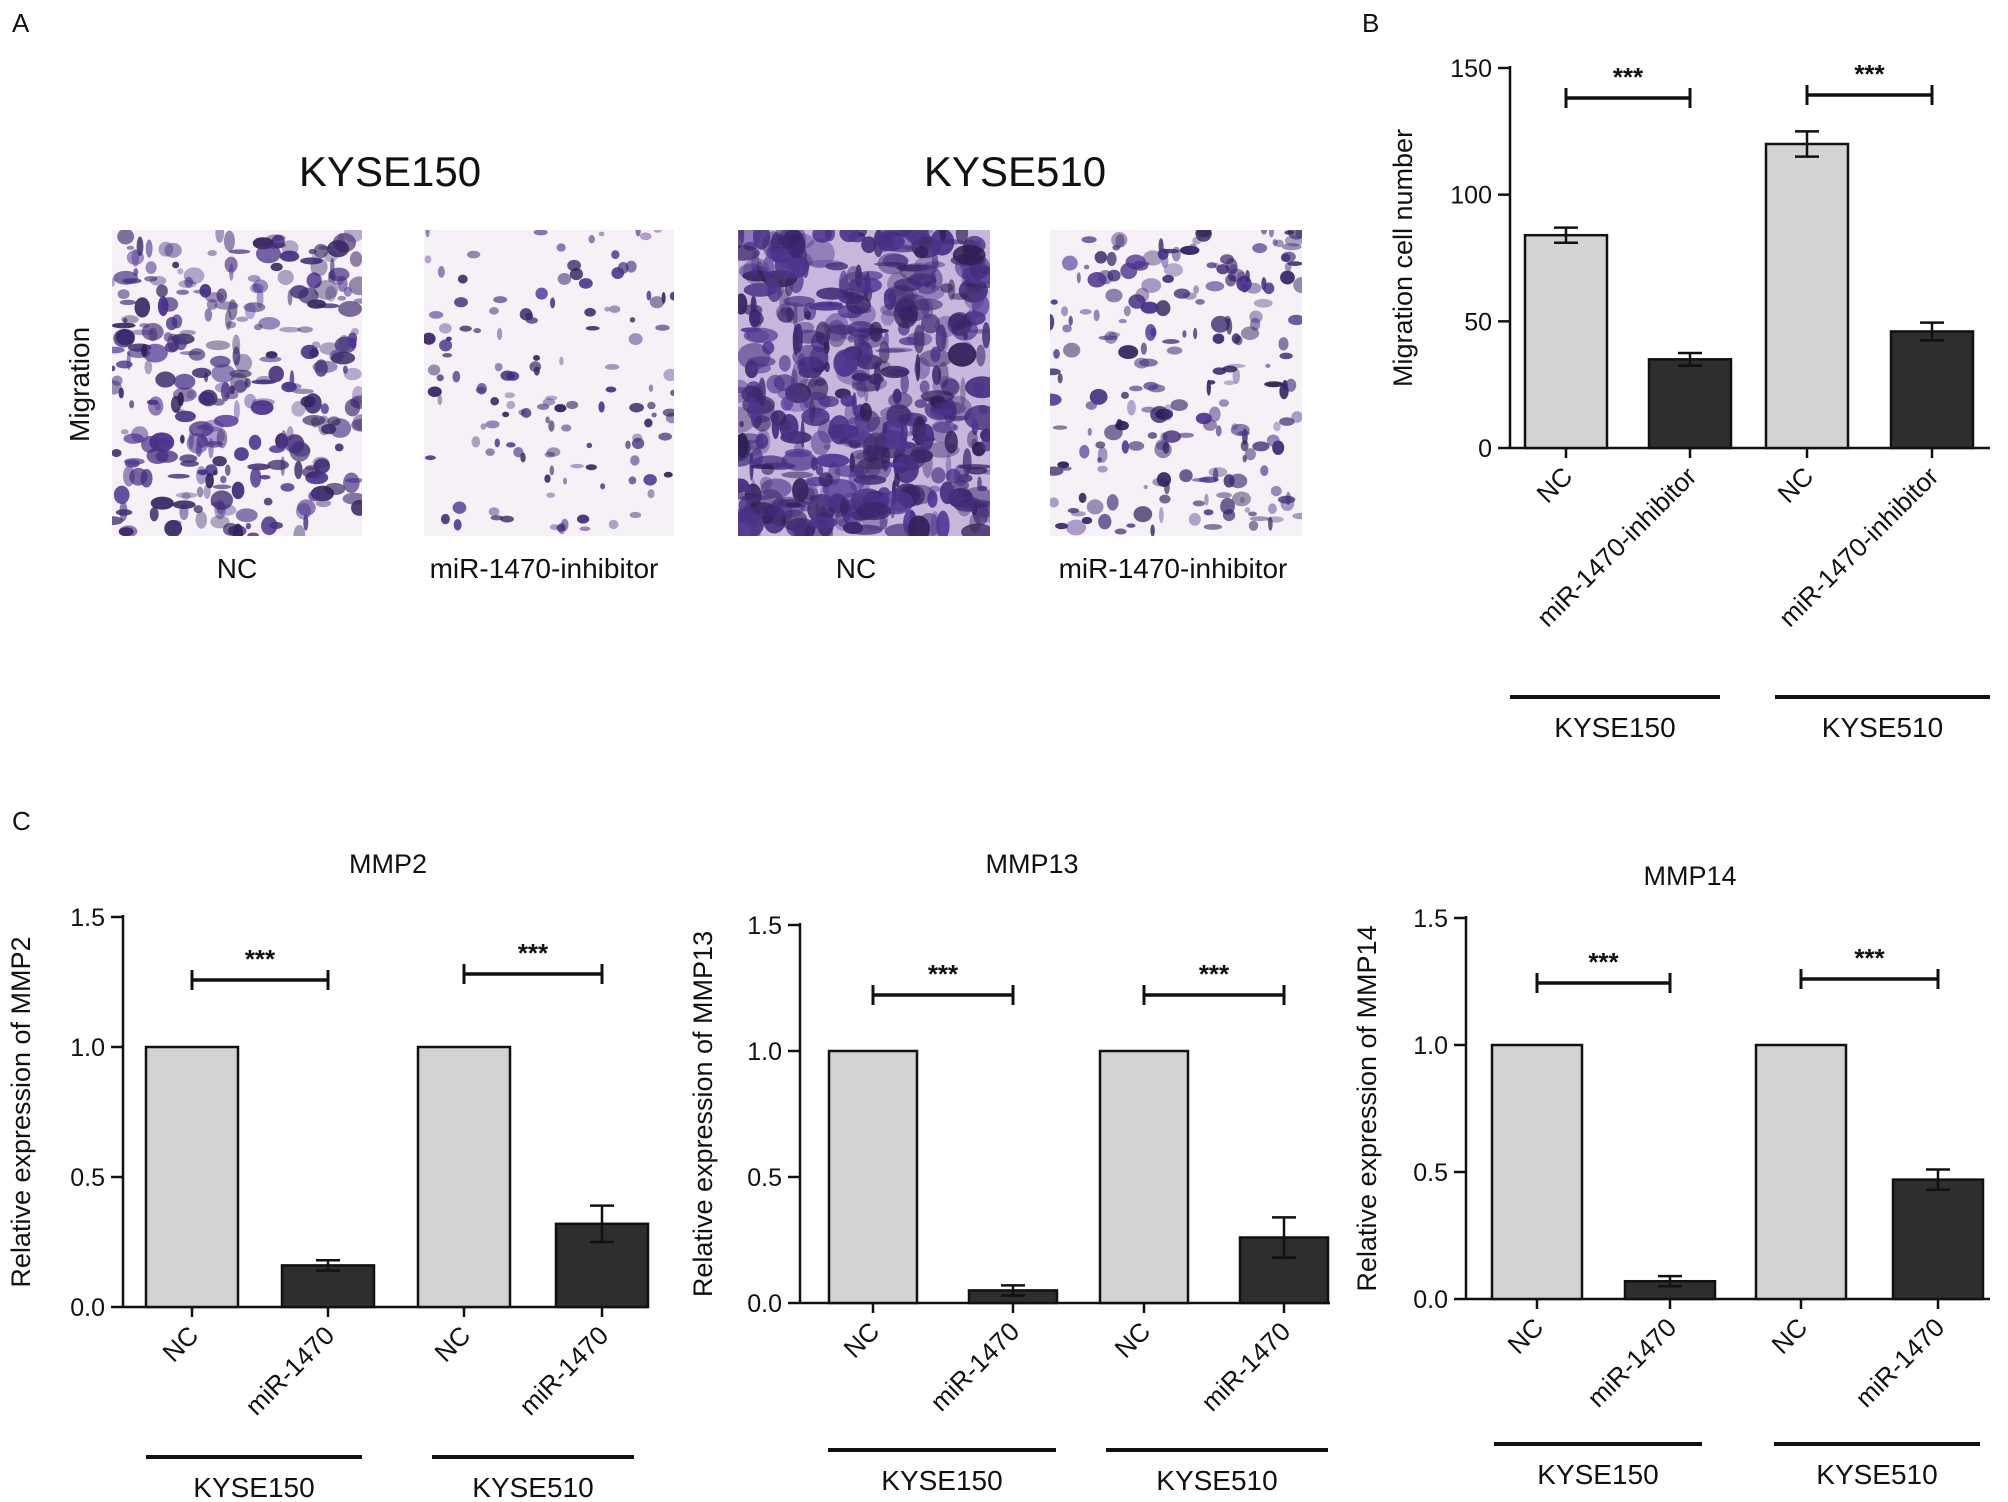  I want to click on panel-letter-a: A, so click(21, 23).